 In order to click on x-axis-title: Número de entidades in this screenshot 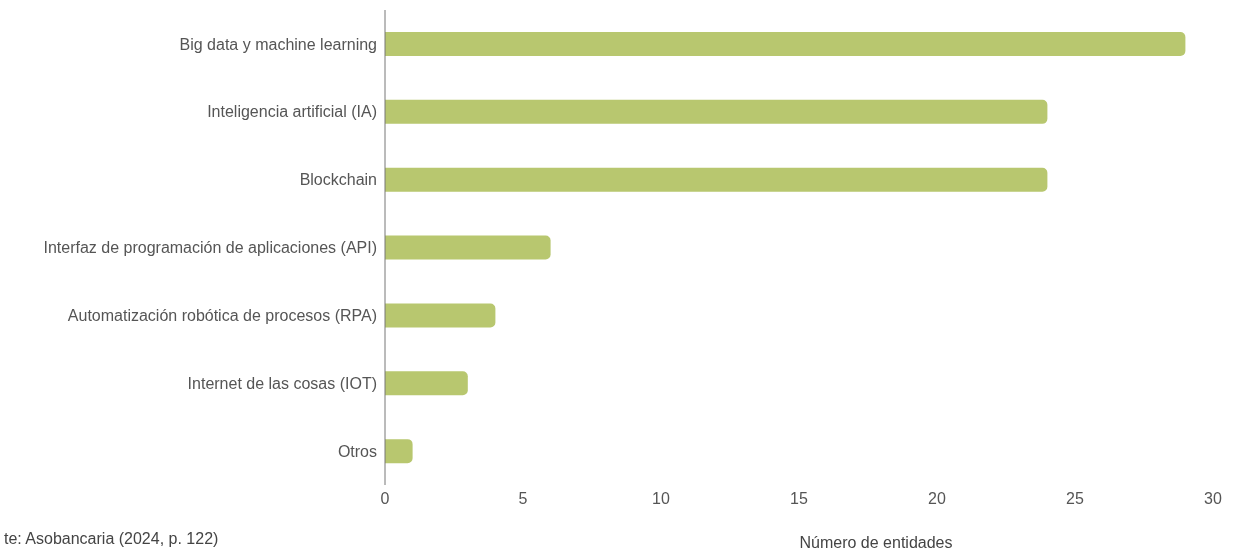, I will do `click(876, 543)`.